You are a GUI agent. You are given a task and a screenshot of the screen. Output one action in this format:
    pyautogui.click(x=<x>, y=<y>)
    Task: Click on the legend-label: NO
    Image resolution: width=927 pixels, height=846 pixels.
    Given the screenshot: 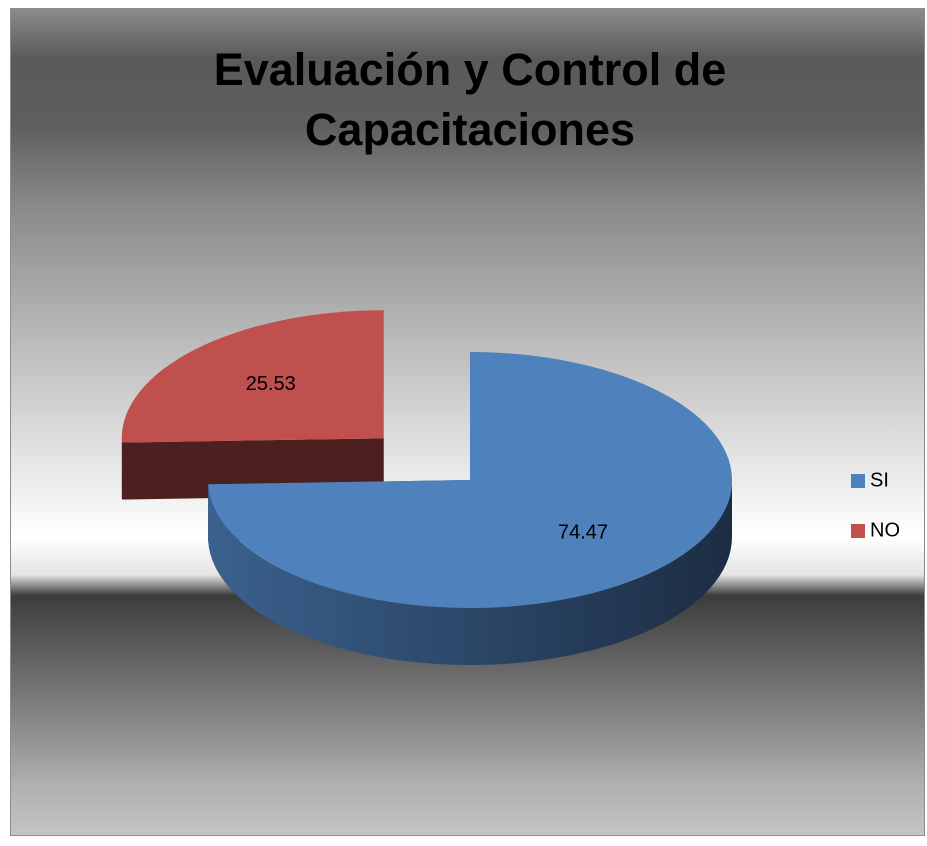 What is the action you would take?
    pyautogui.click(x=885, y=530)
    